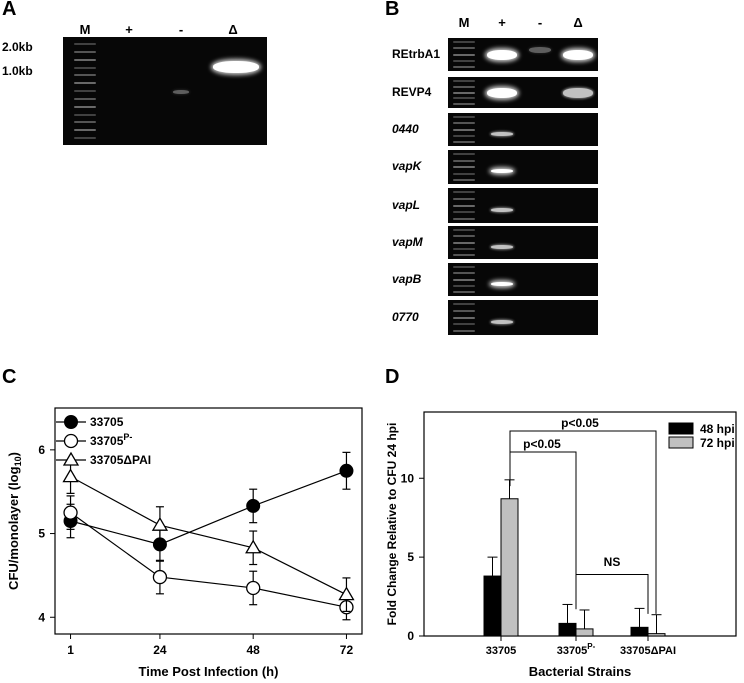 The height and width of the screenshot is (683, 744). I want to click on band-minus, so click(540, 49).